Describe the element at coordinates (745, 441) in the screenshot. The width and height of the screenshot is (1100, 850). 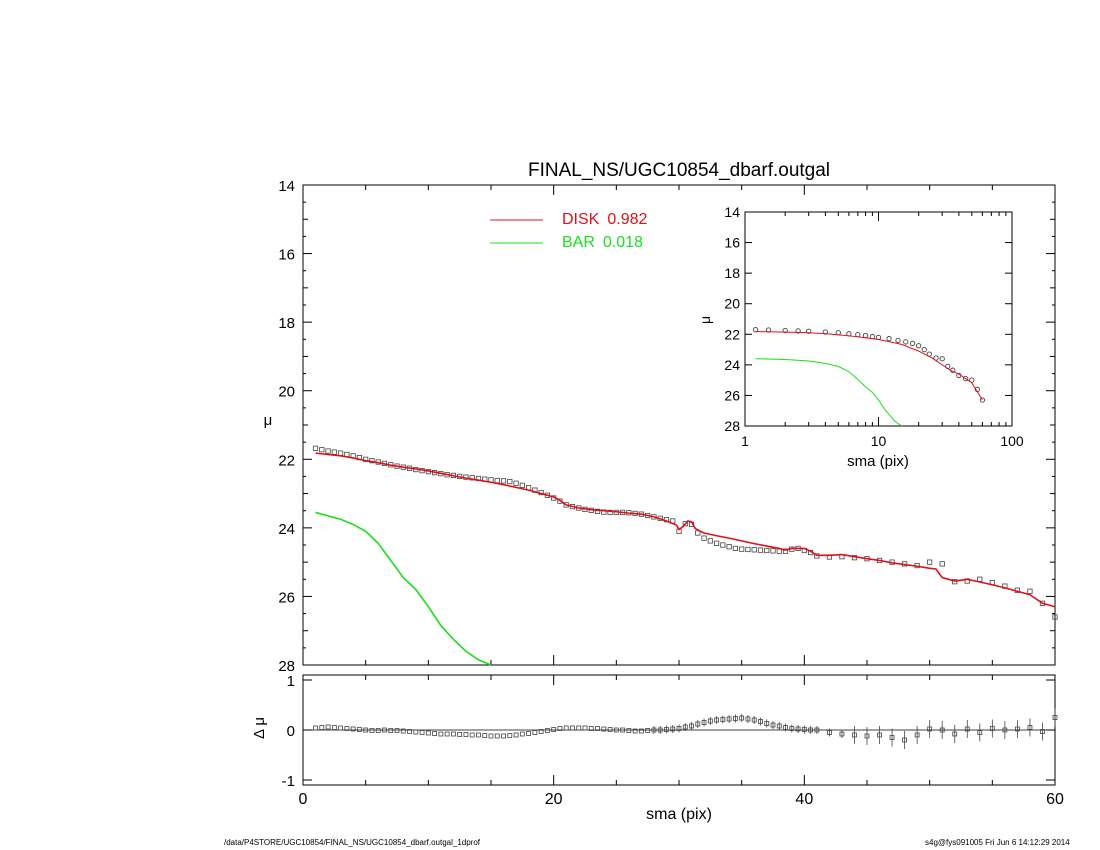
I see `inset-x-tick-label: 1` at that location.